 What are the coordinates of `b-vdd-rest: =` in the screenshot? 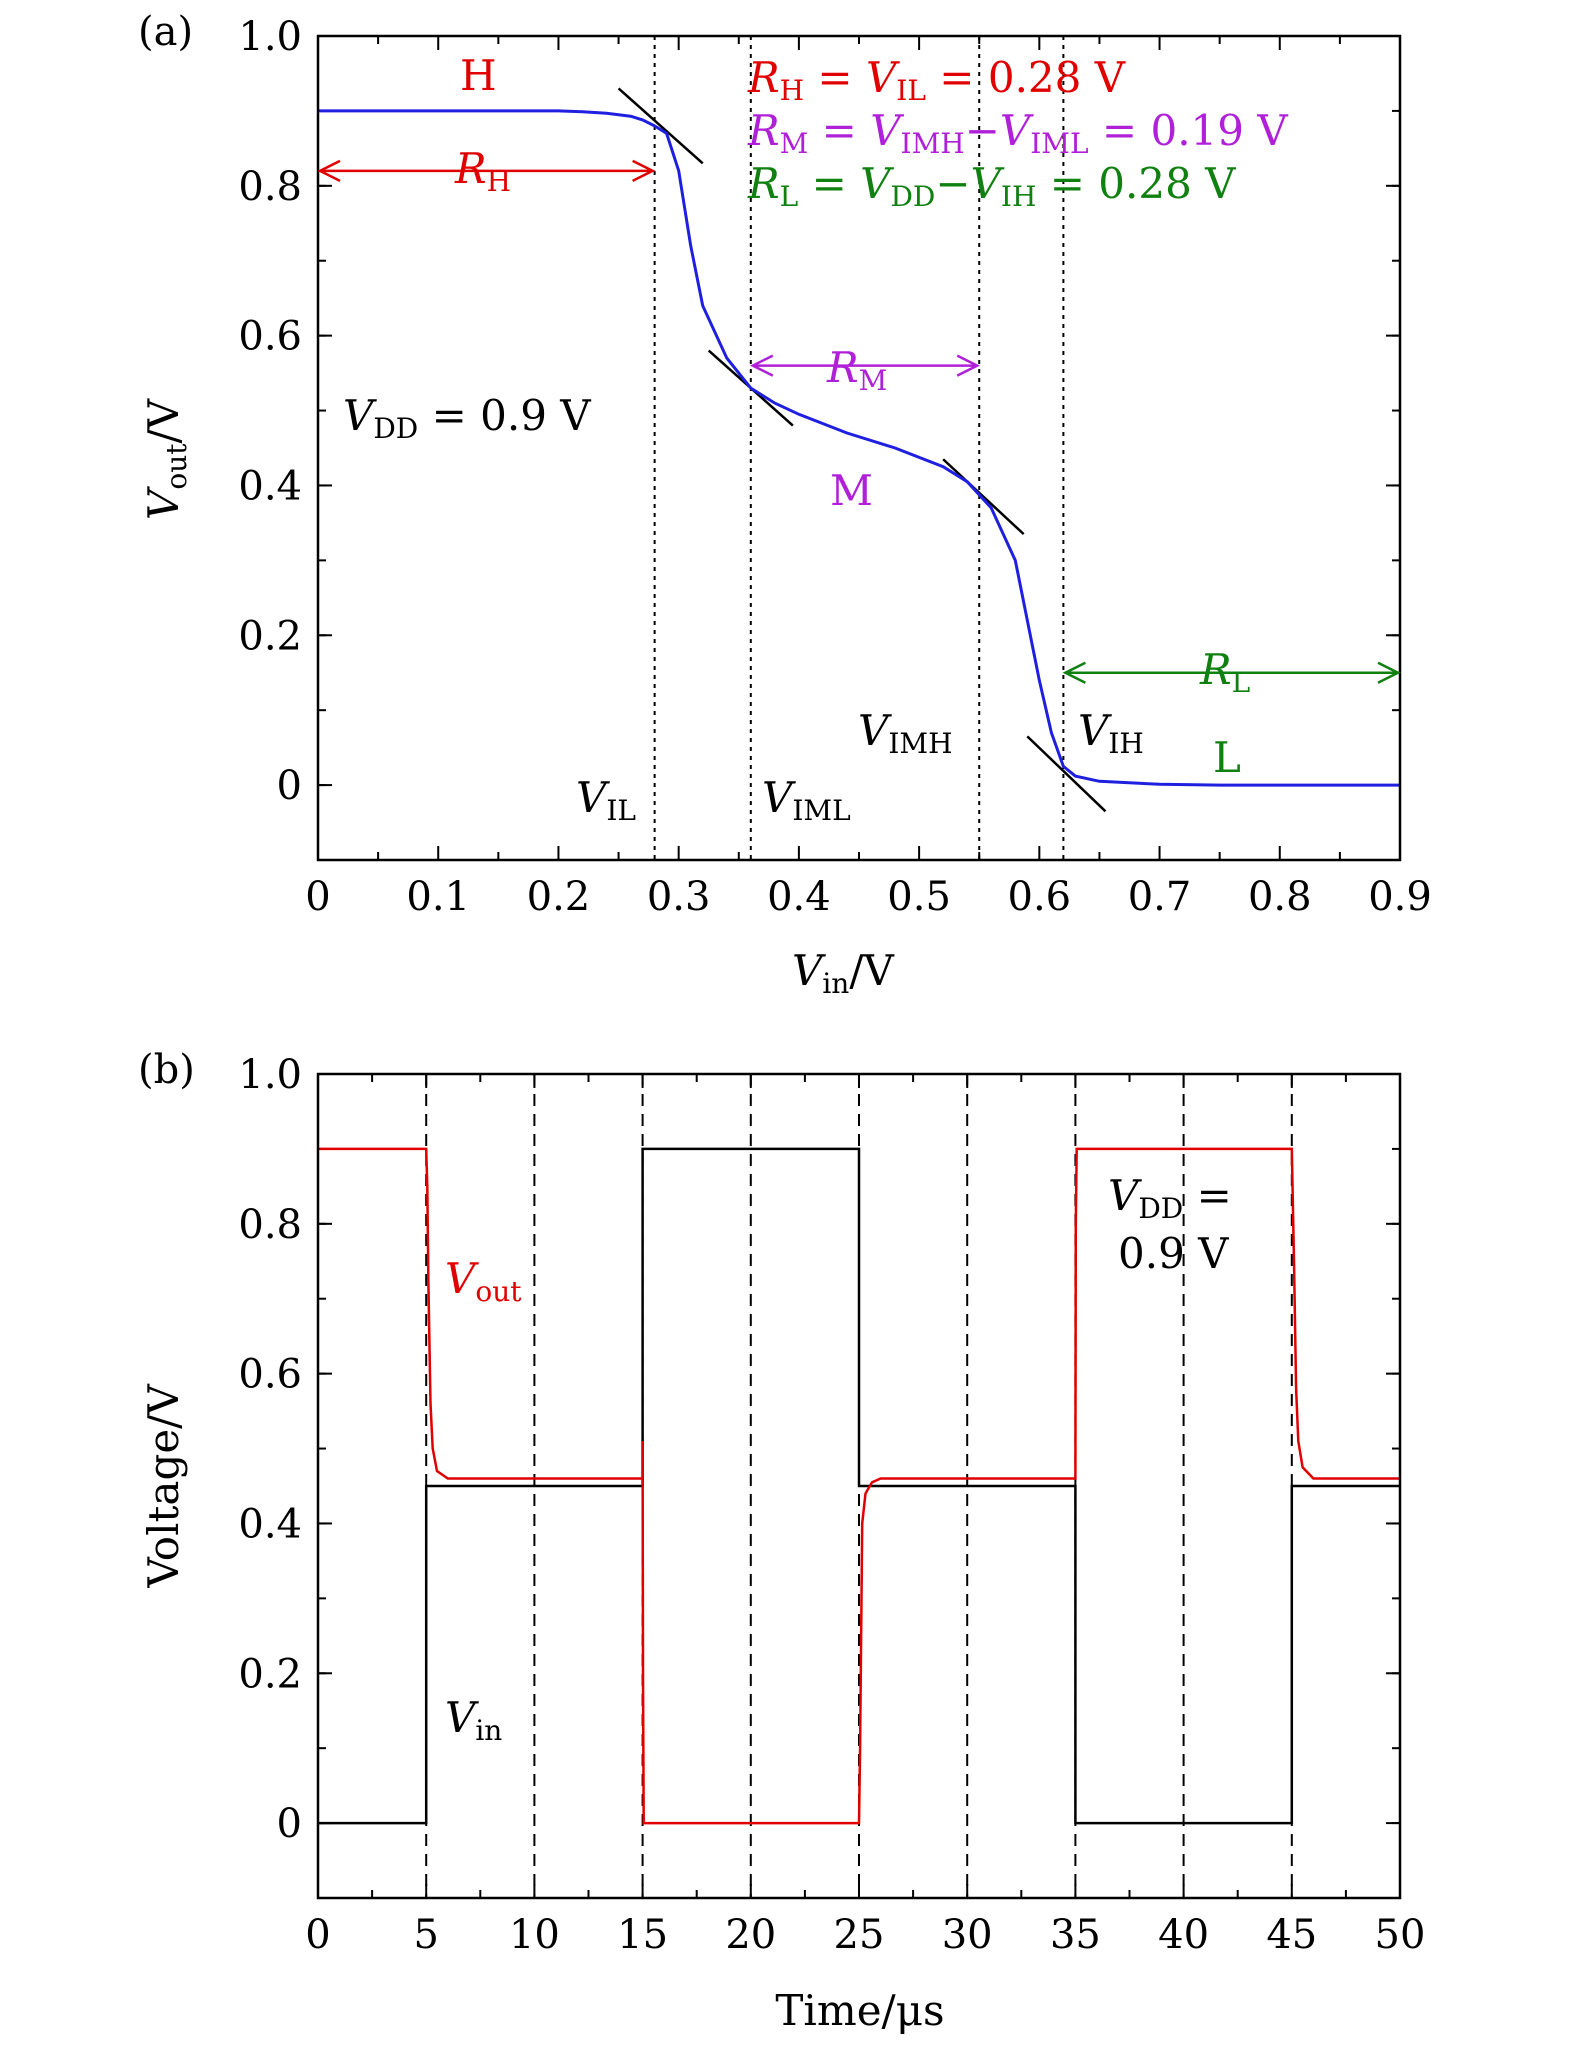 It's located at (1207, 1195).